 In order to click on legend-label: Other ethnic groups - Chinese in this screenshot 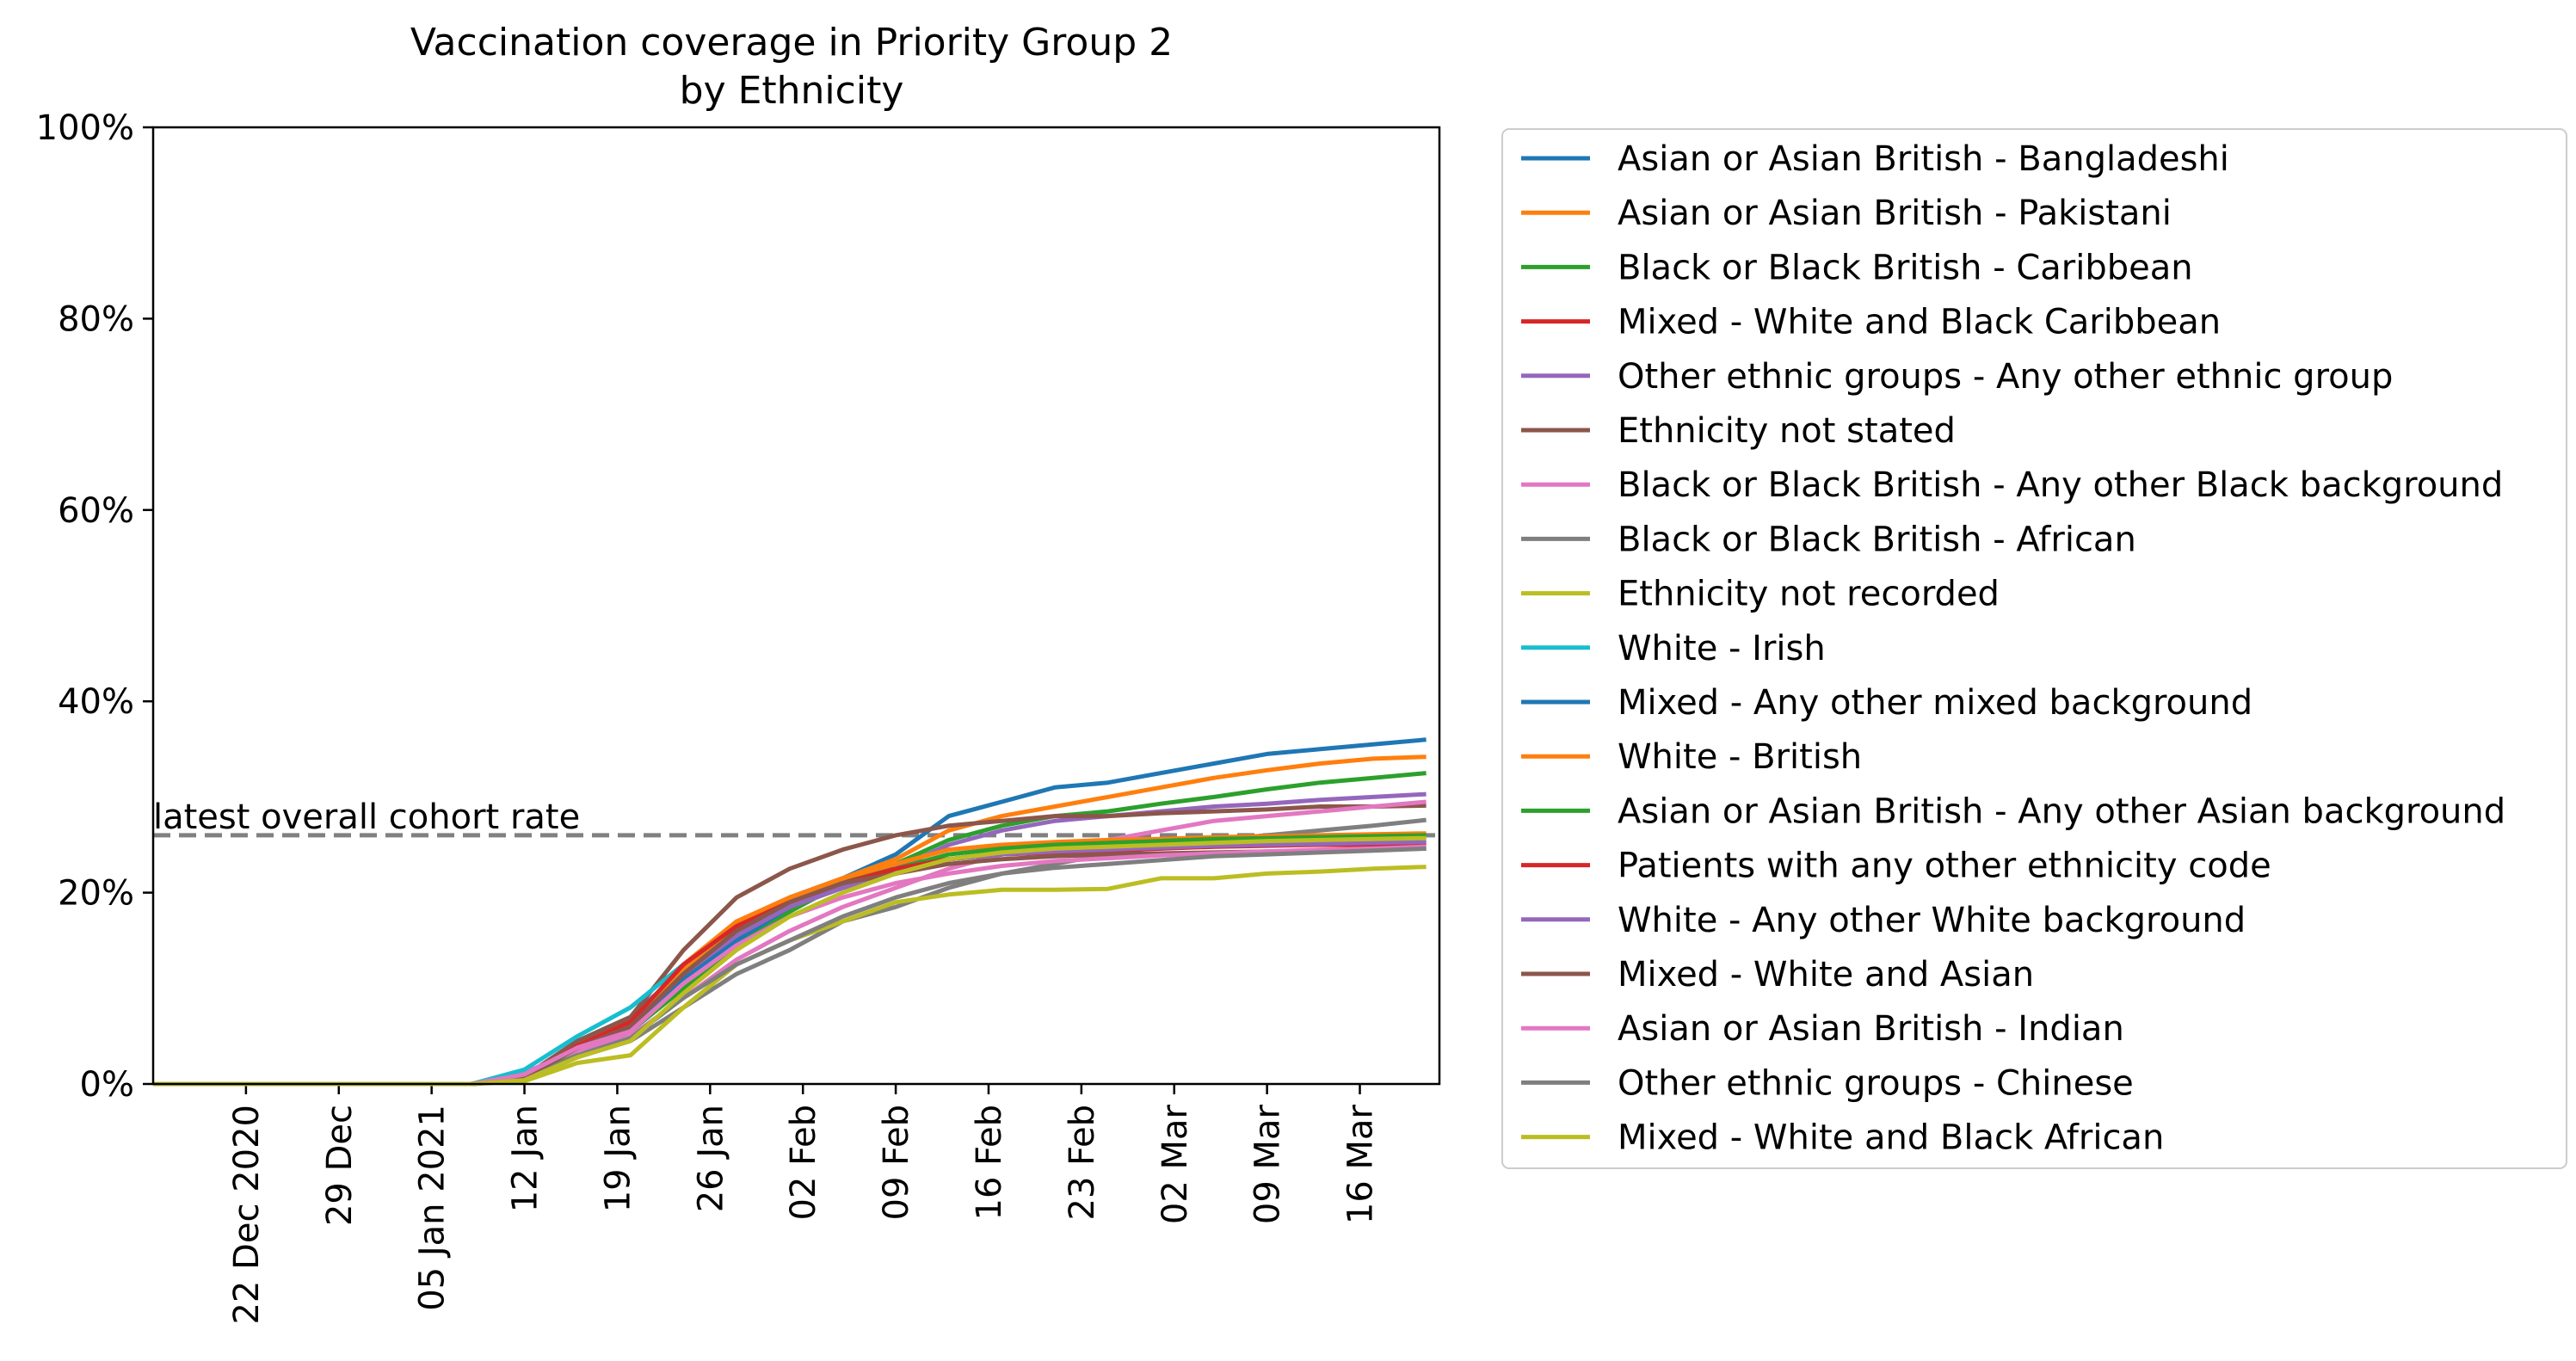, I will do `click(1876, 1083)`.